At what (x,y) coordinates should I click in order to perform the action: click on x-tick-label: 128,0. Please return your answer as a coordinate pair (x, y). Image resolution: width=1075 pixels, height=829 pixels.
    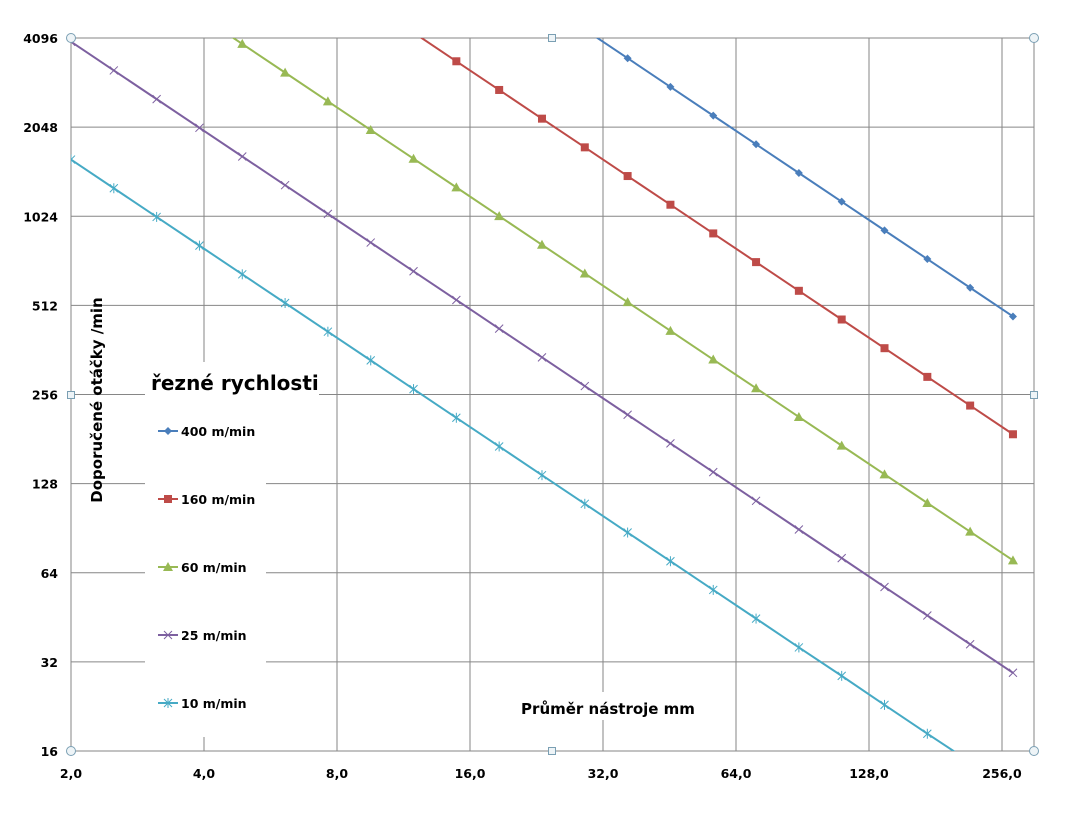
    Looking at the image, I should click on (869, 773).